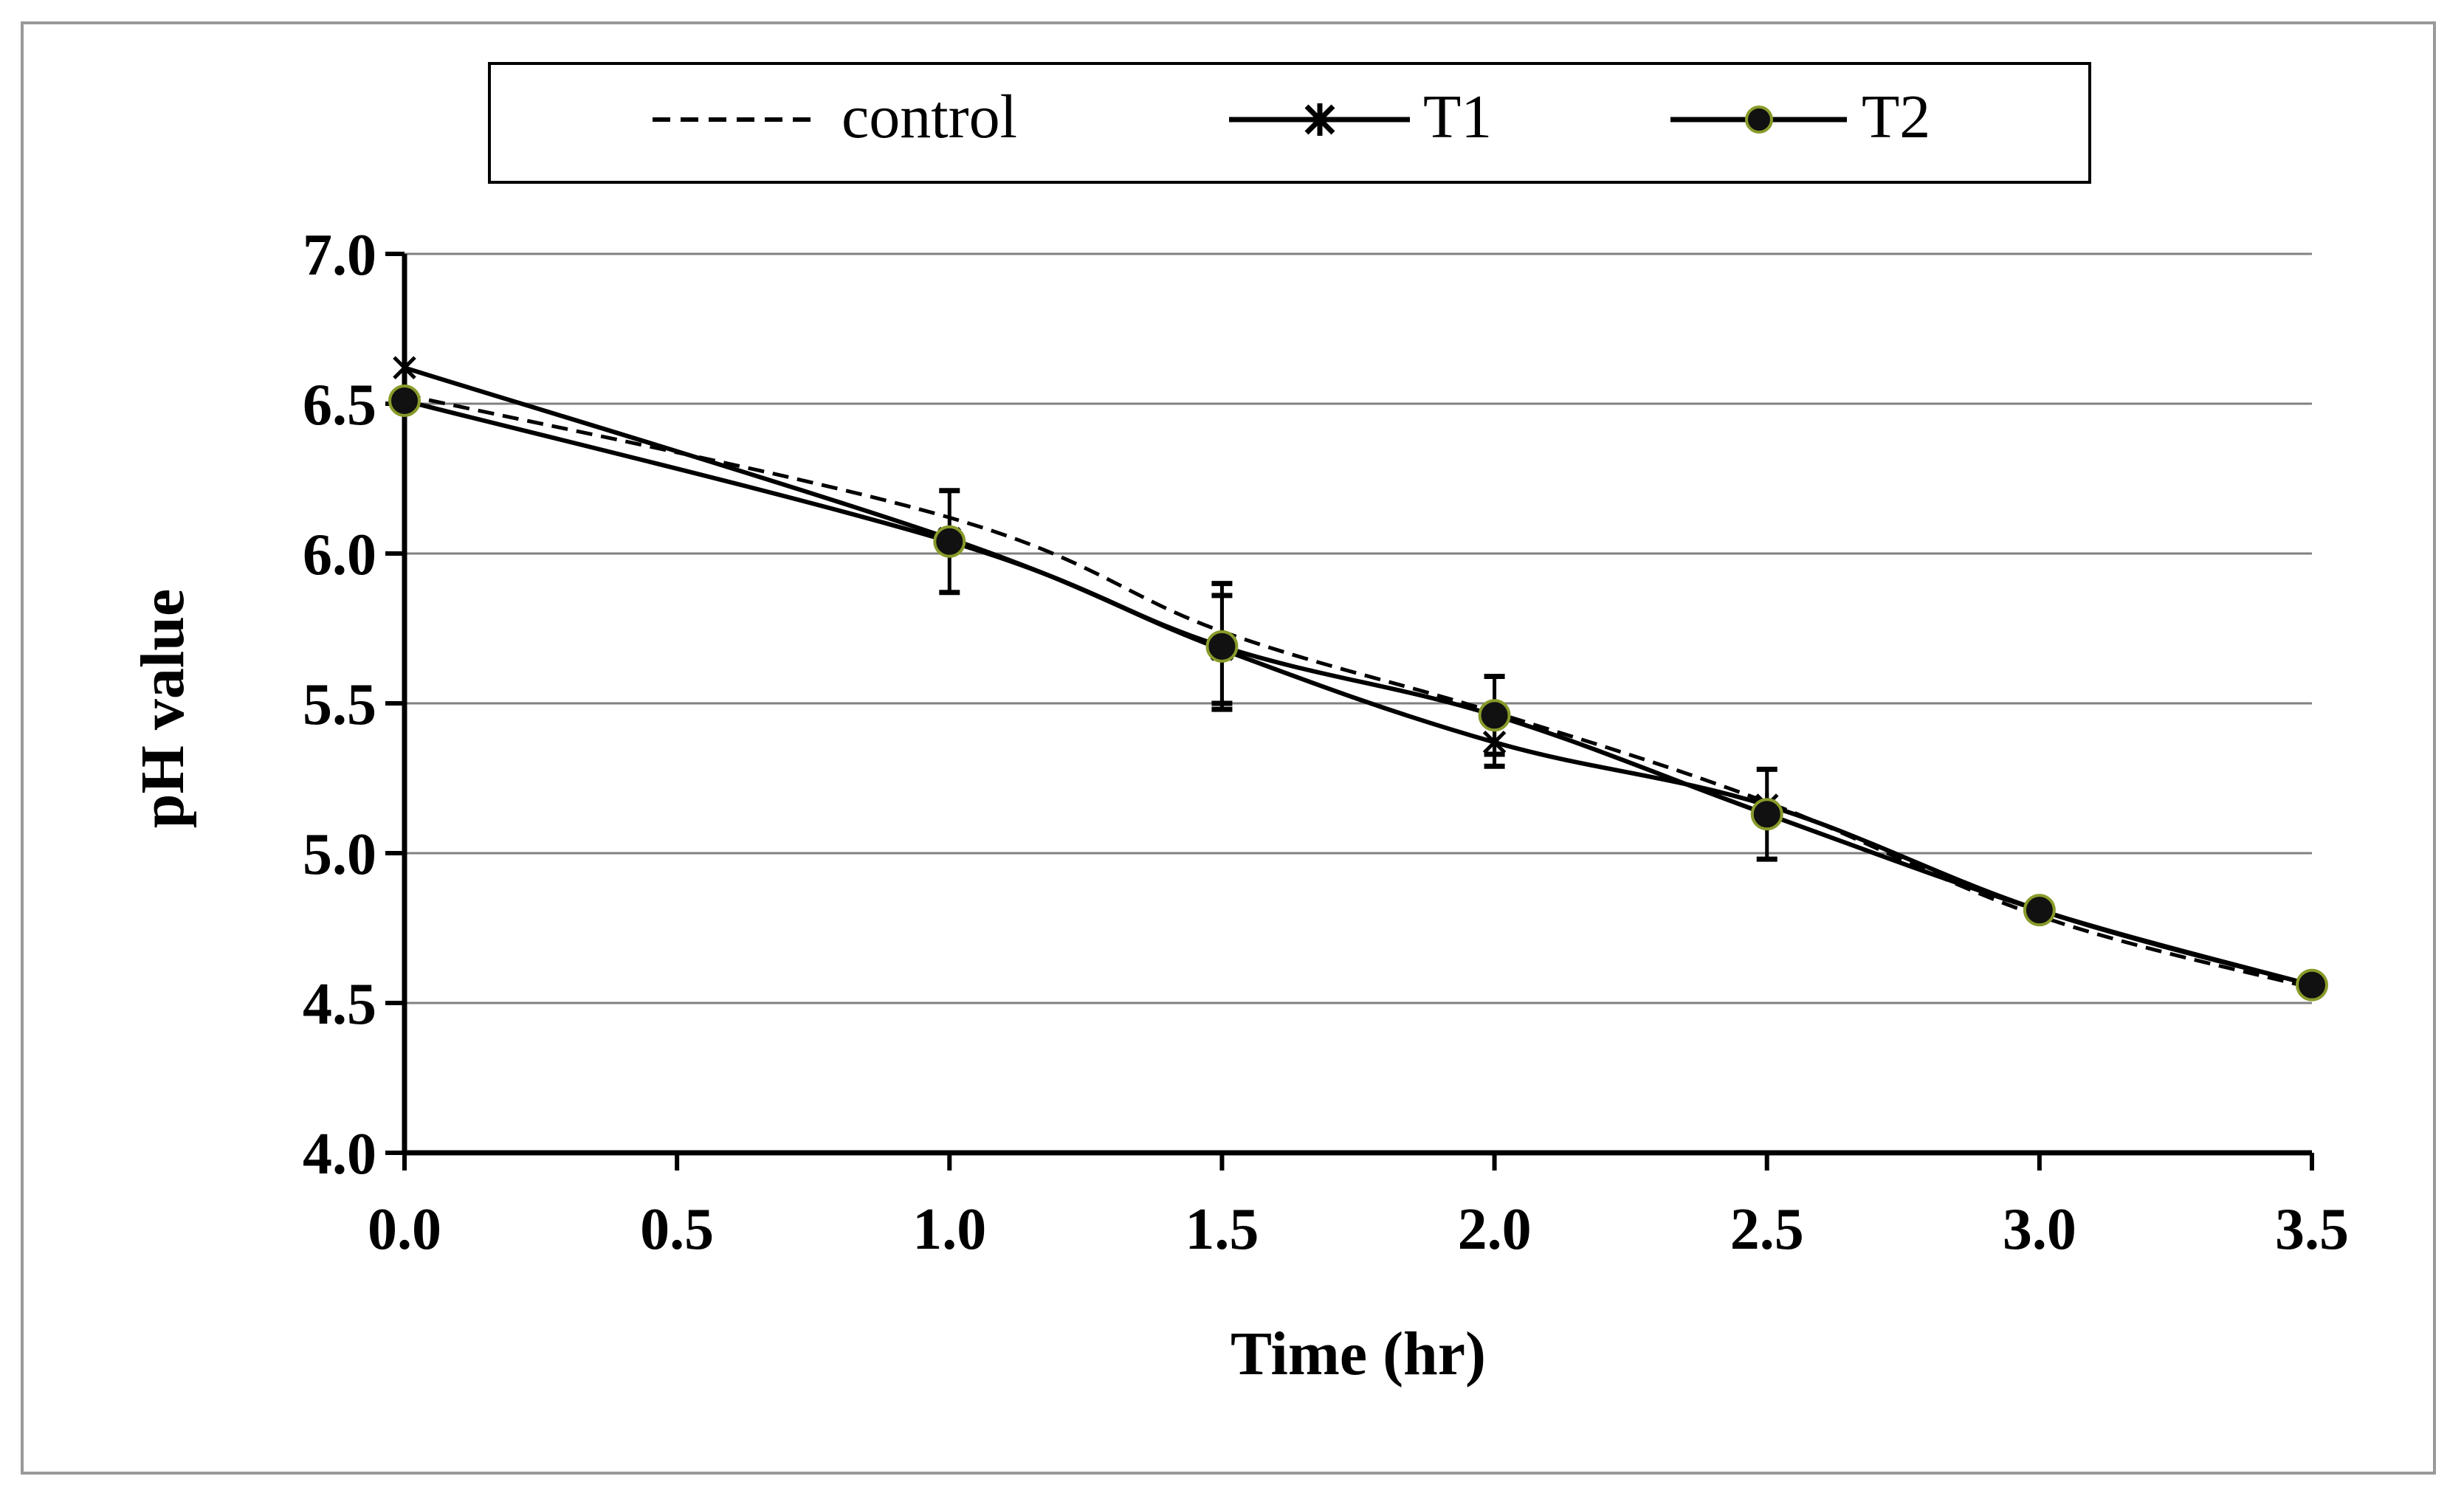  Describe the element at coordinates (1358, 1354) in the screenshot. I see `x-axis-title: Time (hr)` at that location.